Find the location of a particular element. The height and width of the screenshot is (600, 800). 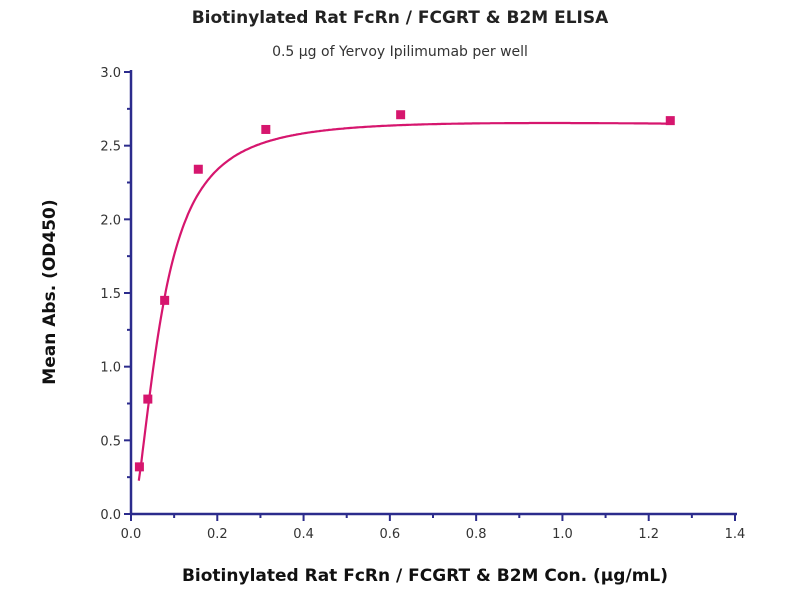

y-tick-label: 3.0 is located at coordinates (110, 73).